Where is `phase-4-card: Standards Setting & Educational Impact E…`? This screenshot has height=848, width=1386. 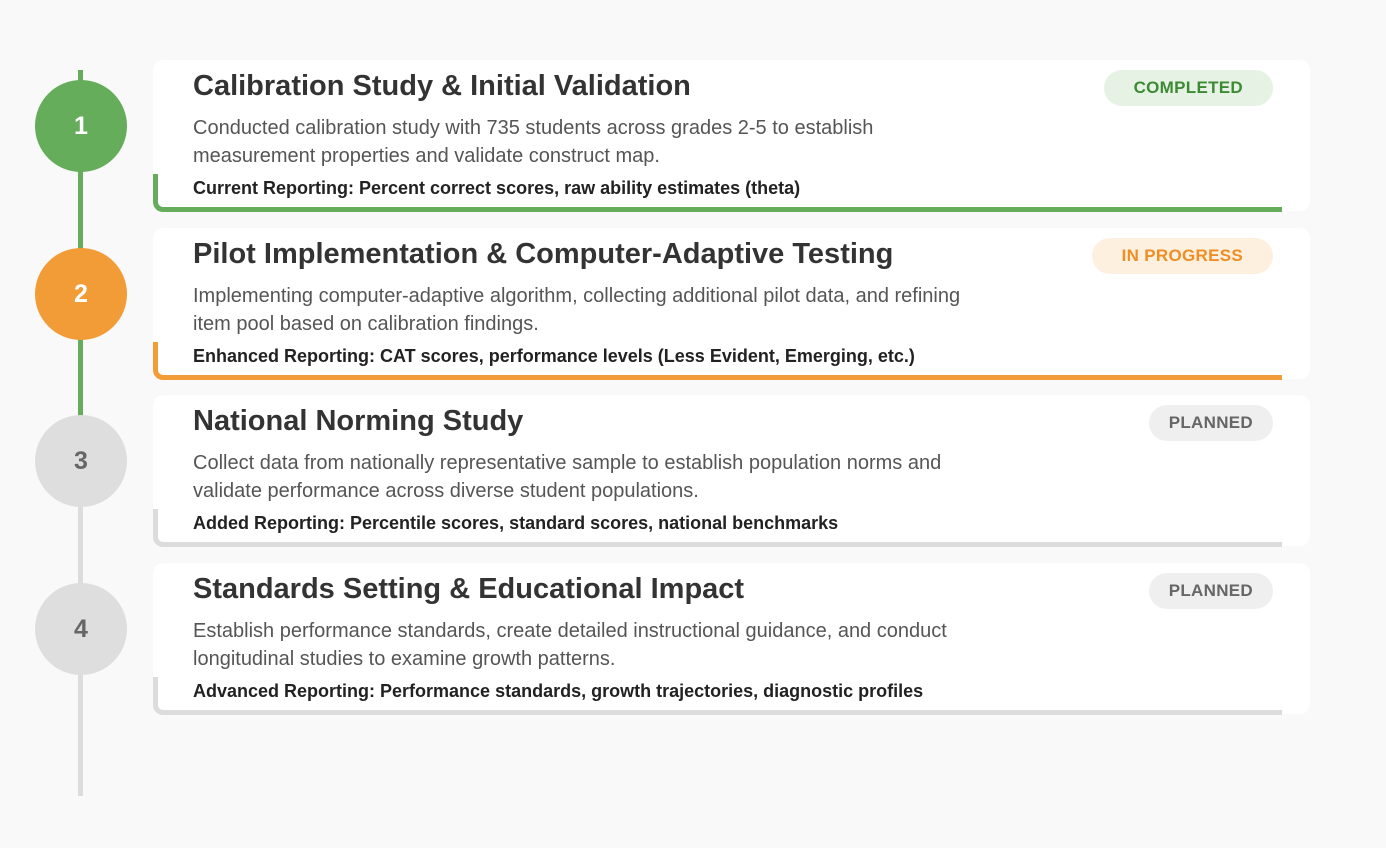 phase-4-card: Standards Setting & Educational Impact E… is located at coordinates (731, 639).